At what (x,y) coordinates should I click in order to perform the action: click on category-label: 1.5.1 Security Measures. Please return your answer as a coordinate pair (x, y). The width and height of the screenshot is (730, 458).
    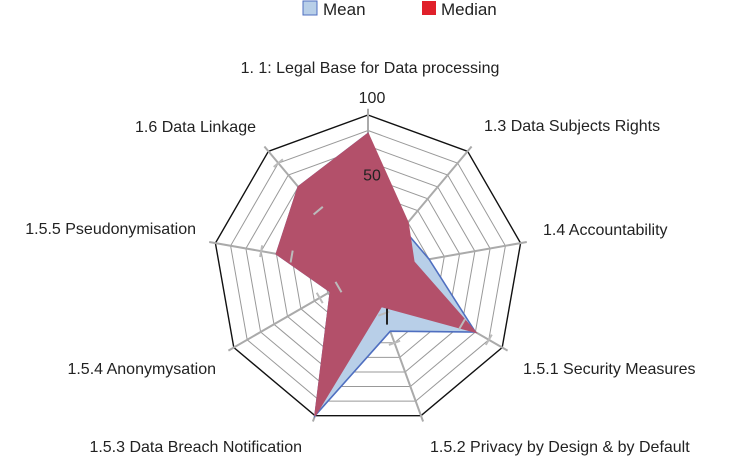
    Looking at the image, I should click on (609, 369).